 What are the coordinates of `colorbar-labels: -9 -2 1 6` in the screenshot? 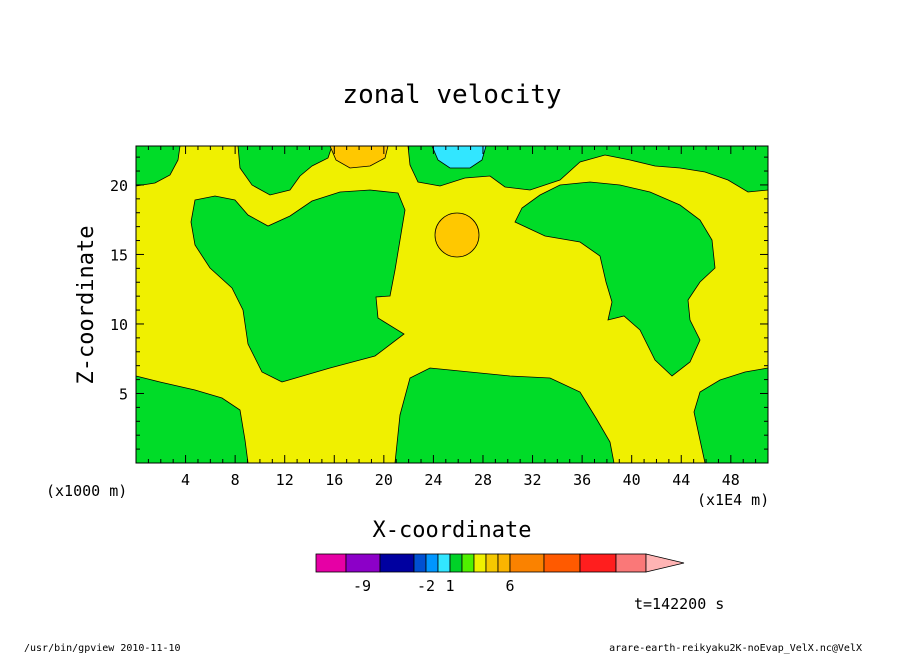 It's located at (434, 586).